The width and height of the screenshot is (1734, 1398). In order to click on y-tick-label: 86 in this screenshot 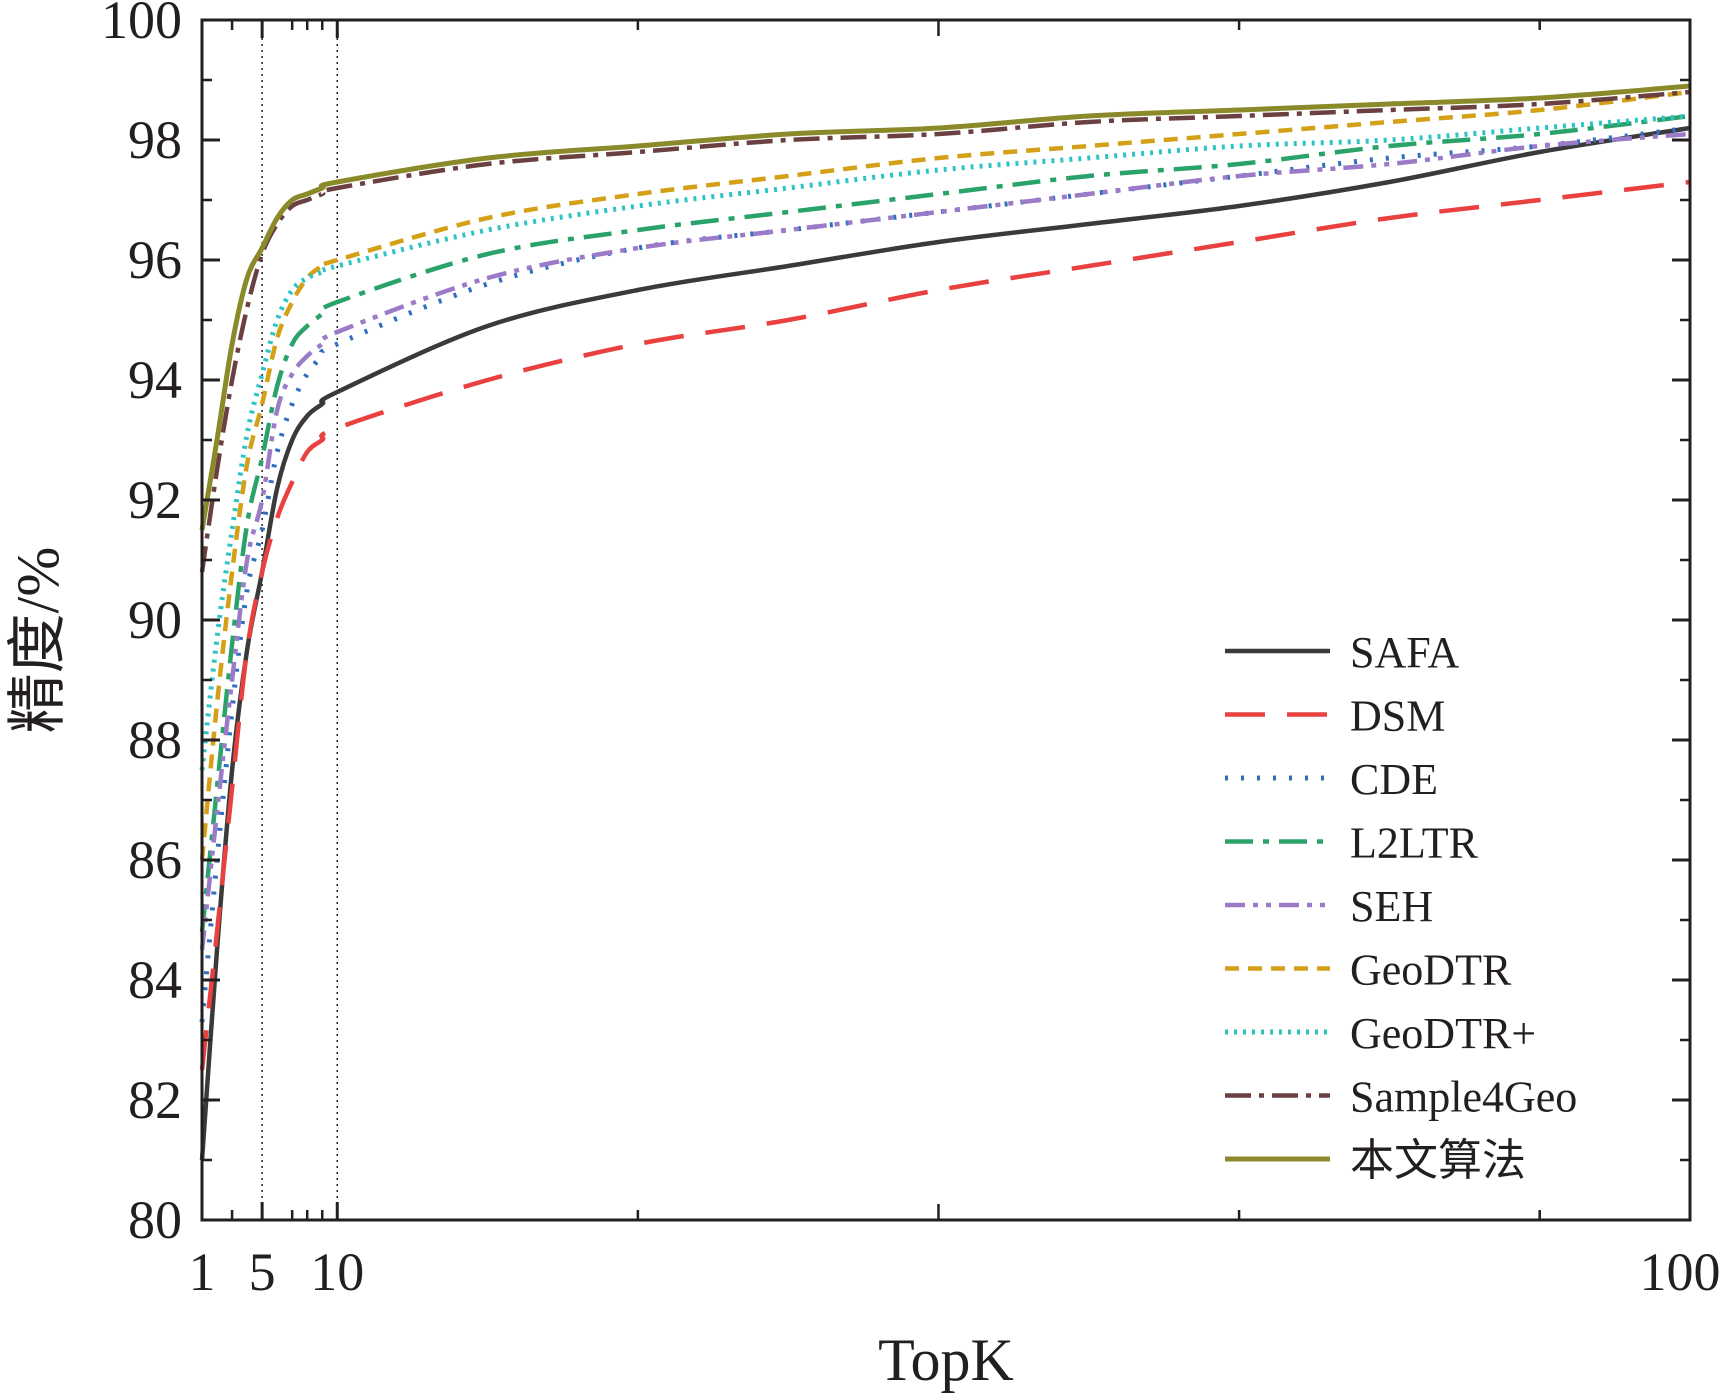, I will do `click(155, 860)`.